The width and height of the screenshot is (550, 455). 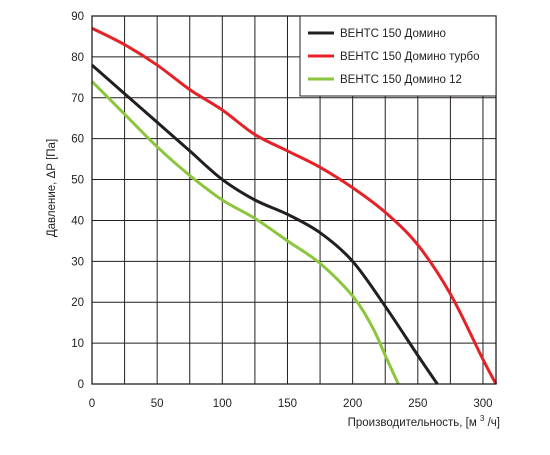 I want to click on y-tick-label: 50, so click(x=77, y=181).